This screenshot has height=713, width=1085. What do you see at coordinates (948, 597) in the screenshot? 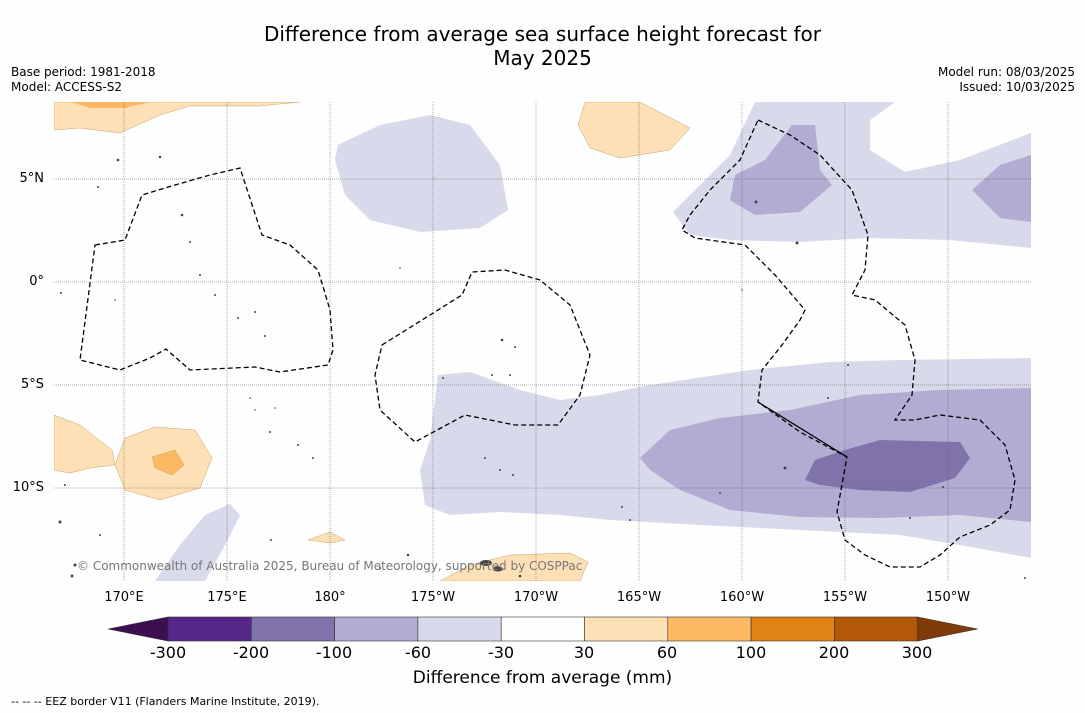
I see `lon-label-150w: 150°W` at bounding box center [948, 597].